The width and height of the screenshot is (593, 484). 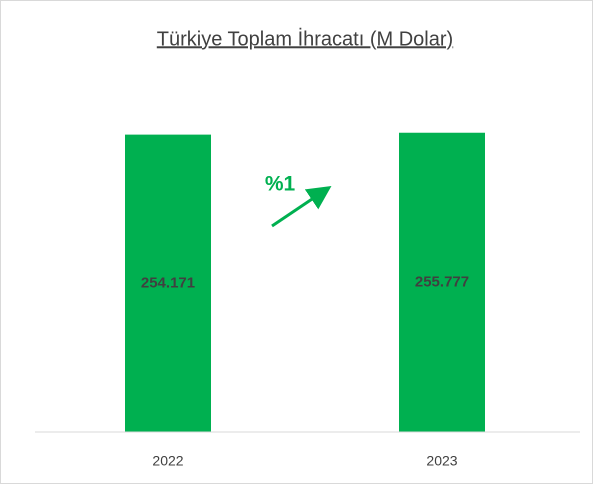 What do you see at coordinates (441, 461) in the screenshot?
I see `x-tick-label: 2023` at bounding box center [441, 461].